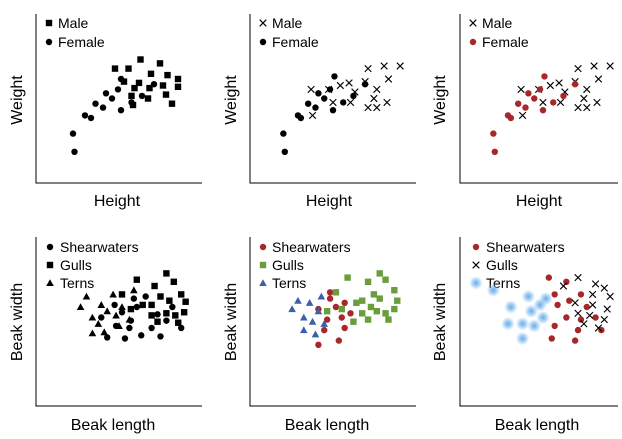 The height and width of the screenshot is (439, 622). I want to click on panel-6-ylabel: Beak width, so click(440, 322).